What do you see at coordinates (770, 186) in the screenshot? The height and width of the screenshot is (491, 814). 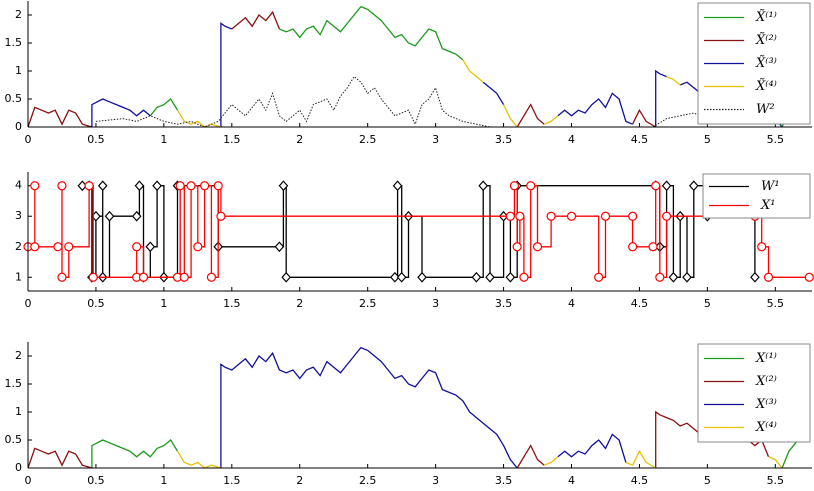 I see `legend-label: W¹` at bounding box center [770, 186].